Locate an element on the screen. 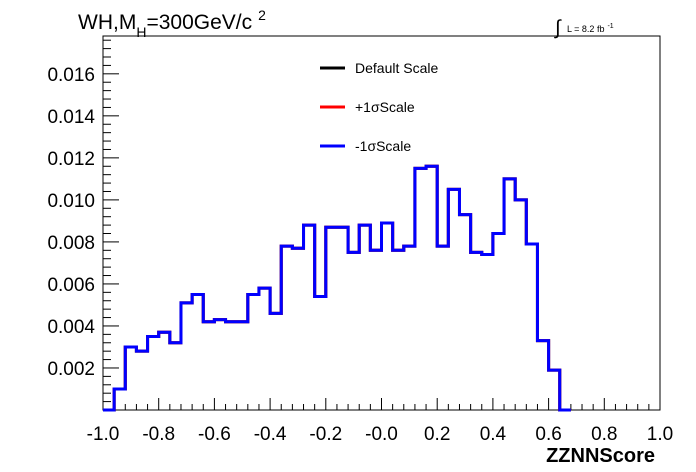  x-tick-label: 0.6 is located at coordinates (548, 434).